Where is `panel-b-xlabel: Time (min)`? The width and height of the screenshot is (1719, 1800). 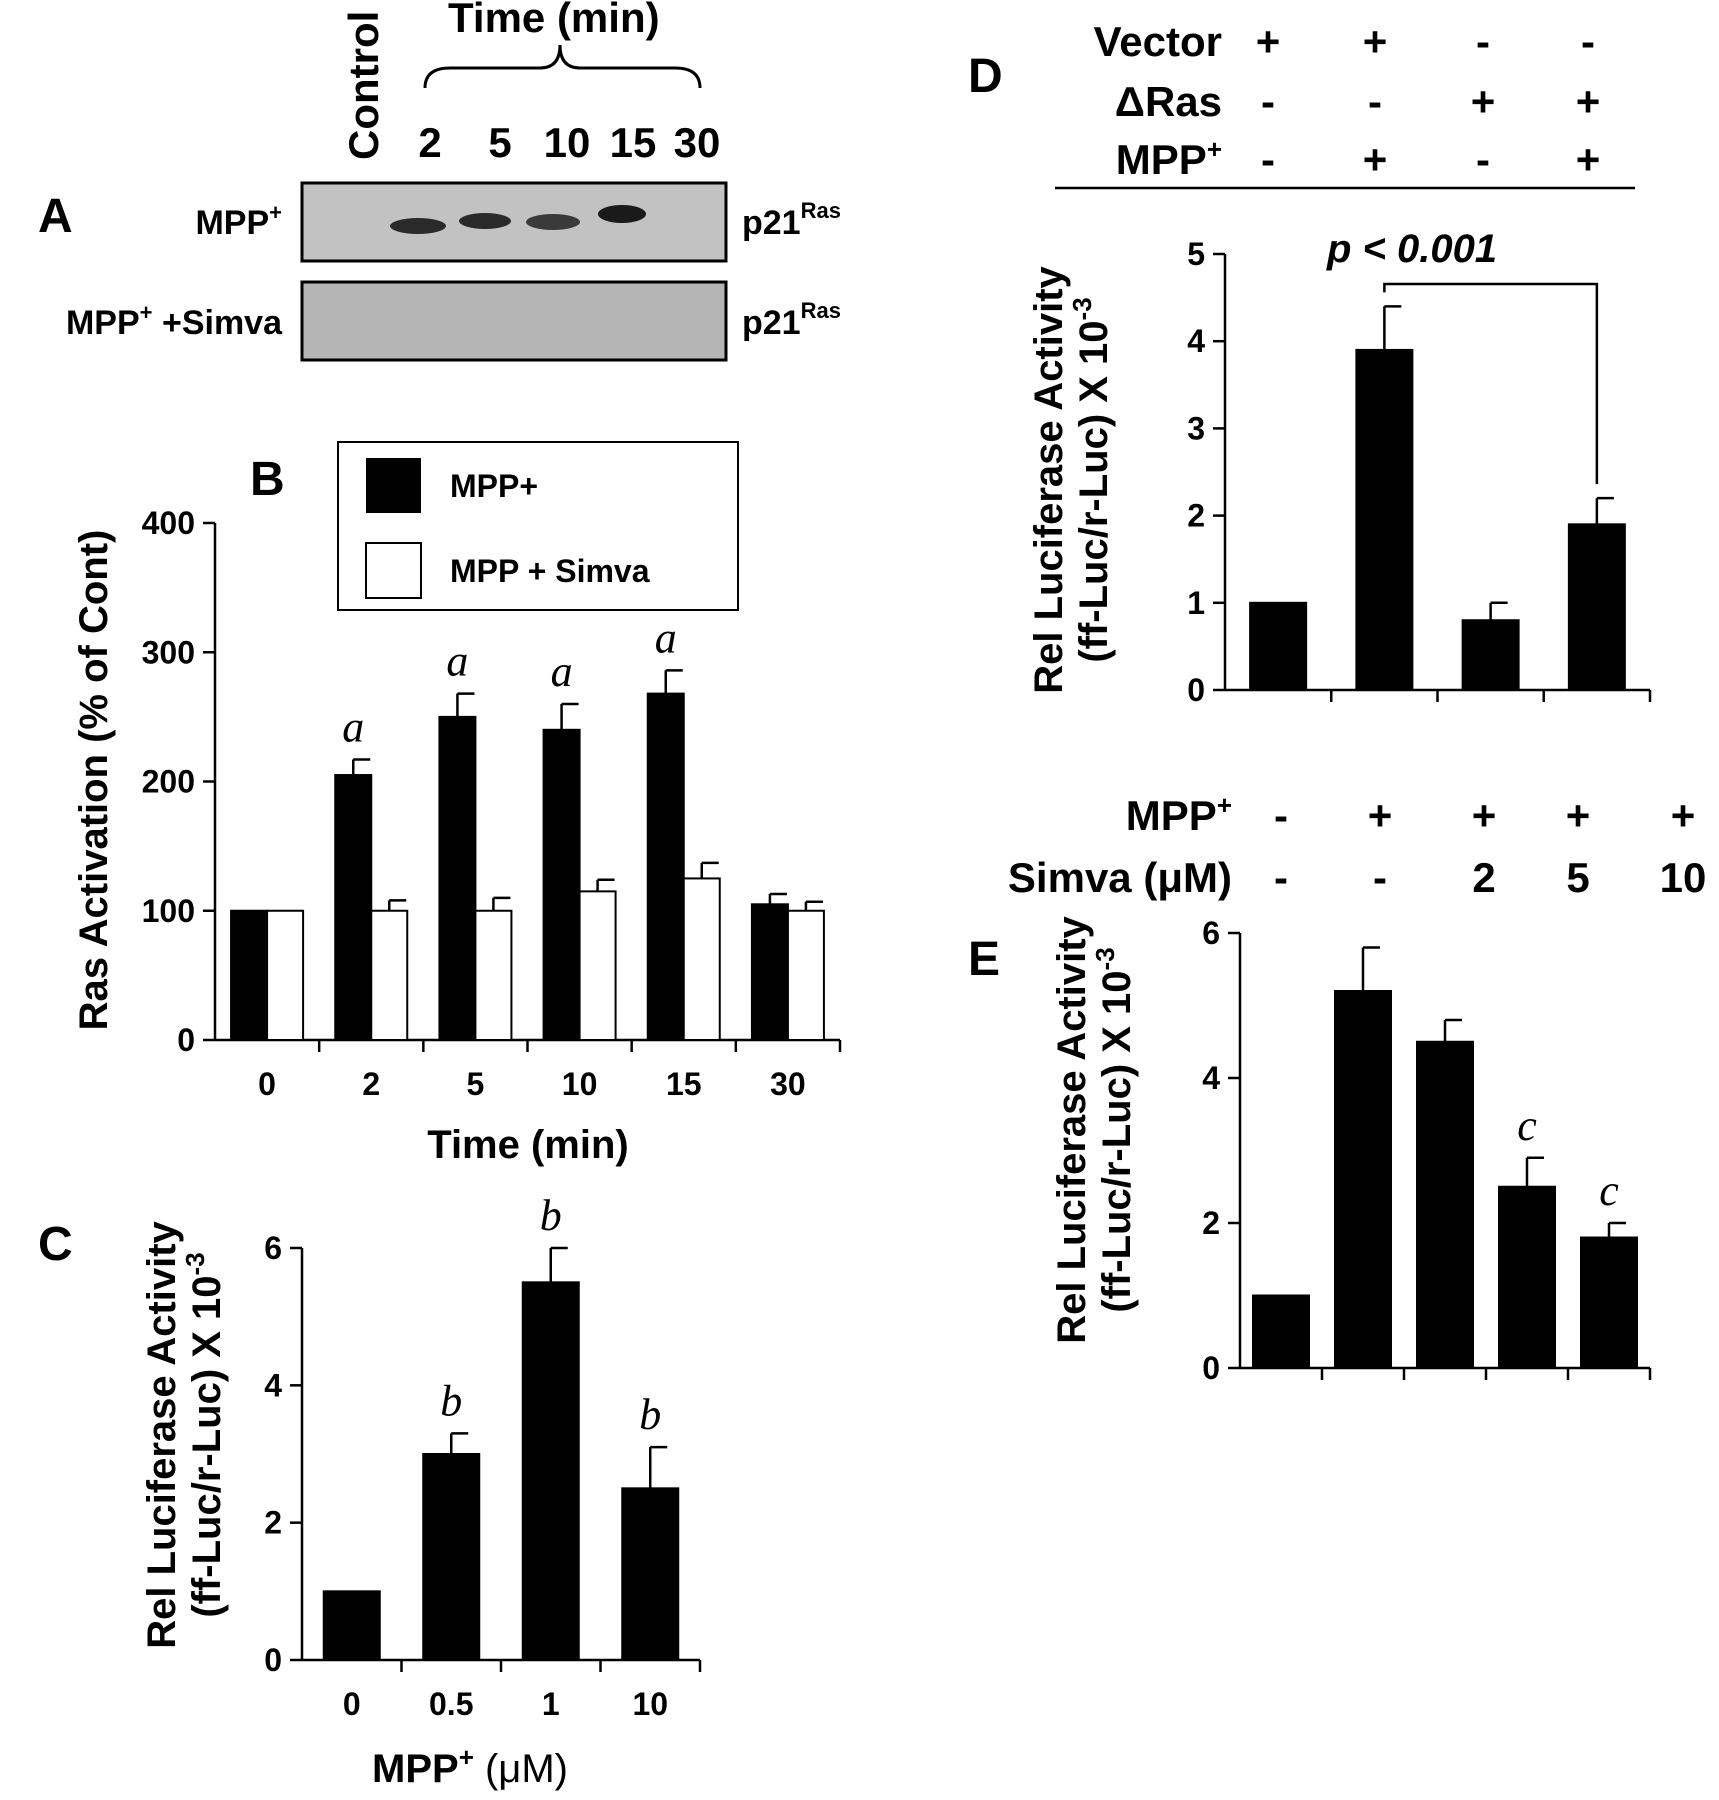
panel-b-xlabel: Time (min) is located at coordinates (528, 1145).